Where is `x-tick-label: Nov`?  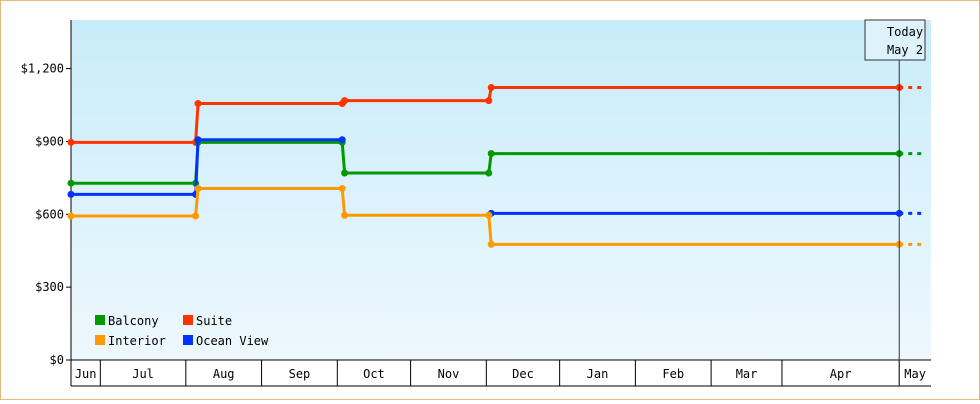 x-tick-label: Nov is located at coordinates (449, 374).